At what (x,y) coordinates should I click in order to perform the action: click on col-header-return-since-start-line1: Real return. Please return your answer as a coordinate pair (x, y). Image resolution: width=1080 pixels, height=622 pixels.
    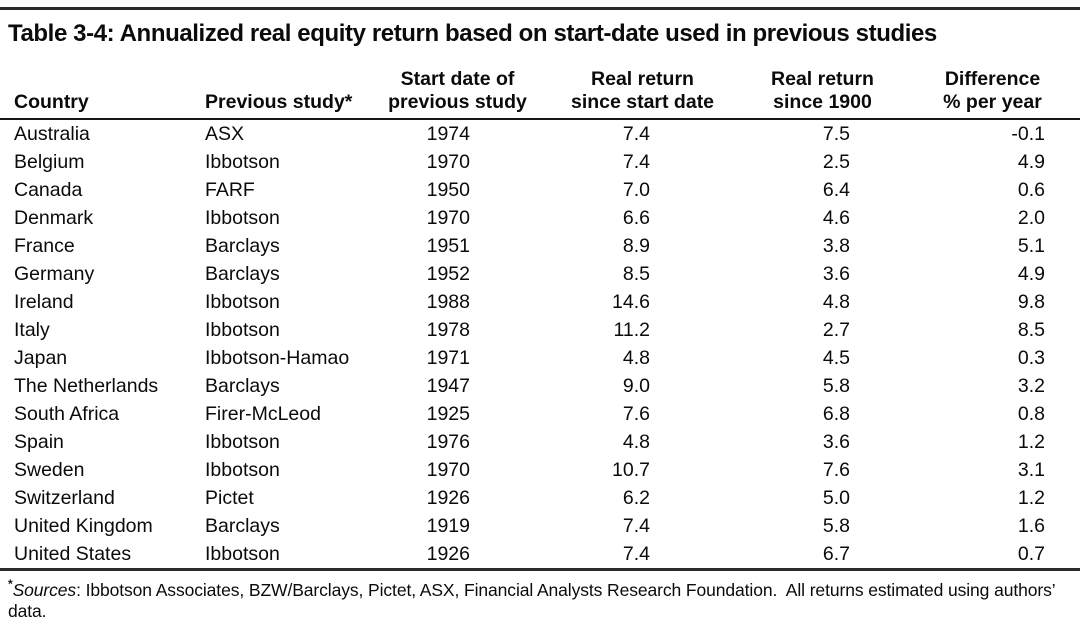
    Looking at the image, I should click on (642, 79).